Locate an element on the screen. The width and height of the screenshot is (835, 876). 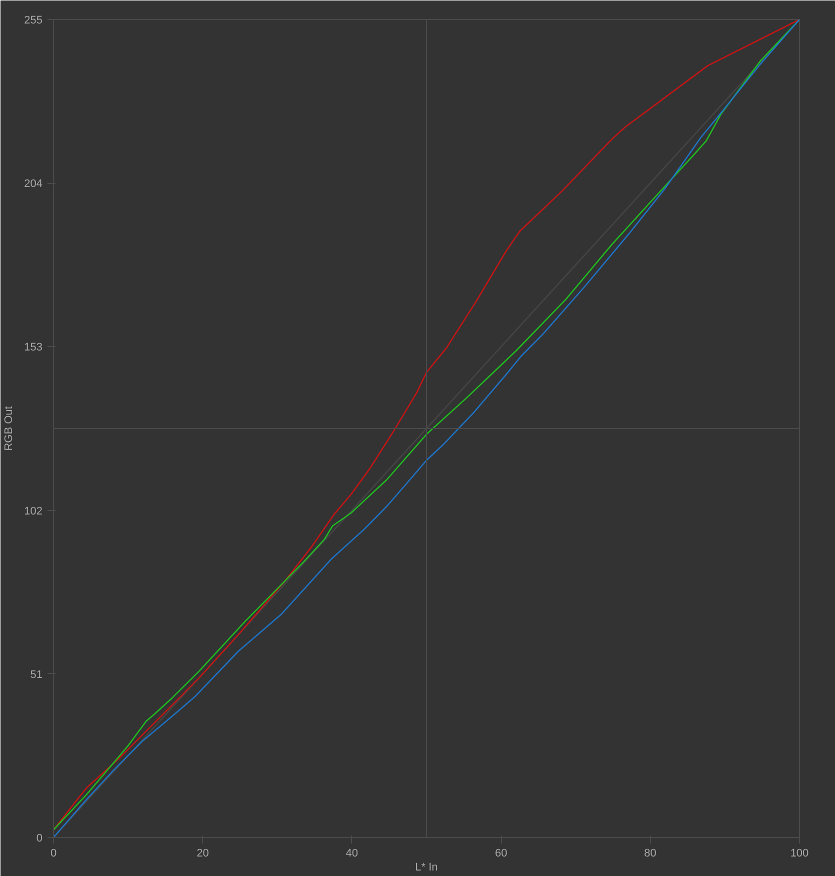
x-tick-label: 40 is located at coordinates (352, 854).